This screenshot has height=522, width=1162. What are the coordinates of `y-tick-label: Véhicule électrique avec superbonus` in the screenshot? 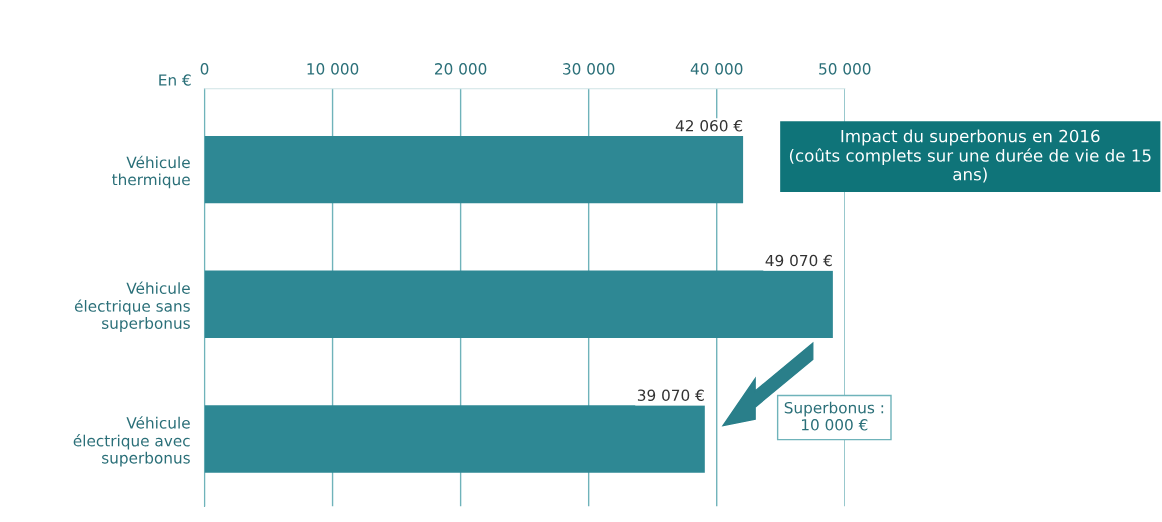 It's located at (131, 441).